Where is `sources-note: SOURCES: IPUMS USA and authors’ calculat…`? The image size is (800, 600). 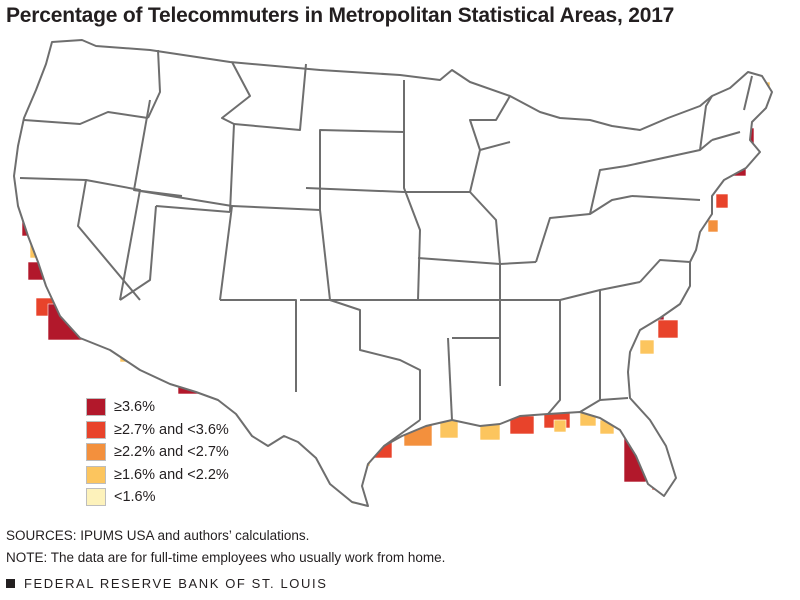 sources-note: SOURCES: IPUMS USA and authors’ calculat… is located at coordinates (158, 535).